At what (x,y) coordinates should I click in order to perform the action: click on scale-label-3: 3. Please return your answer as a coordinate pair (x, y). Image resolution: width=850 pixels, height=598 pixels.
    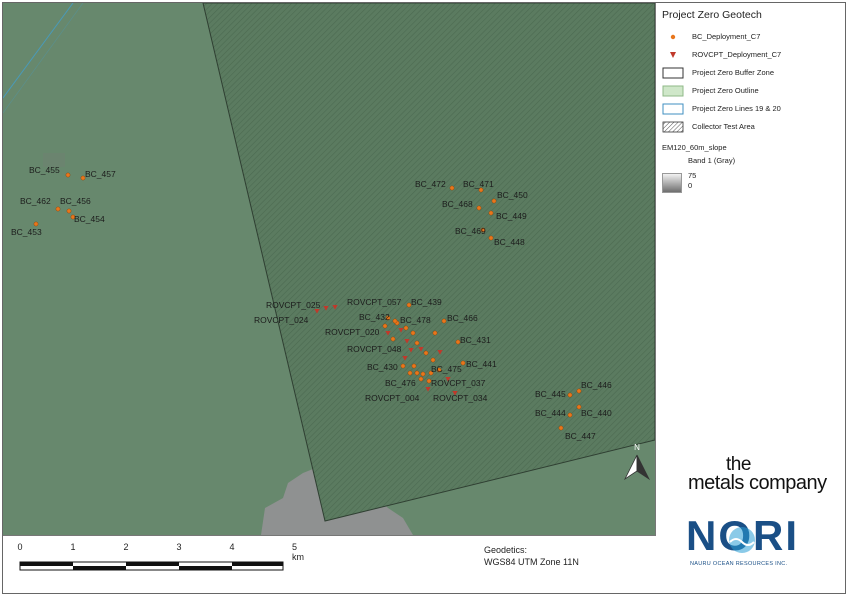
    Looking at the image, I should click on (179, 547).